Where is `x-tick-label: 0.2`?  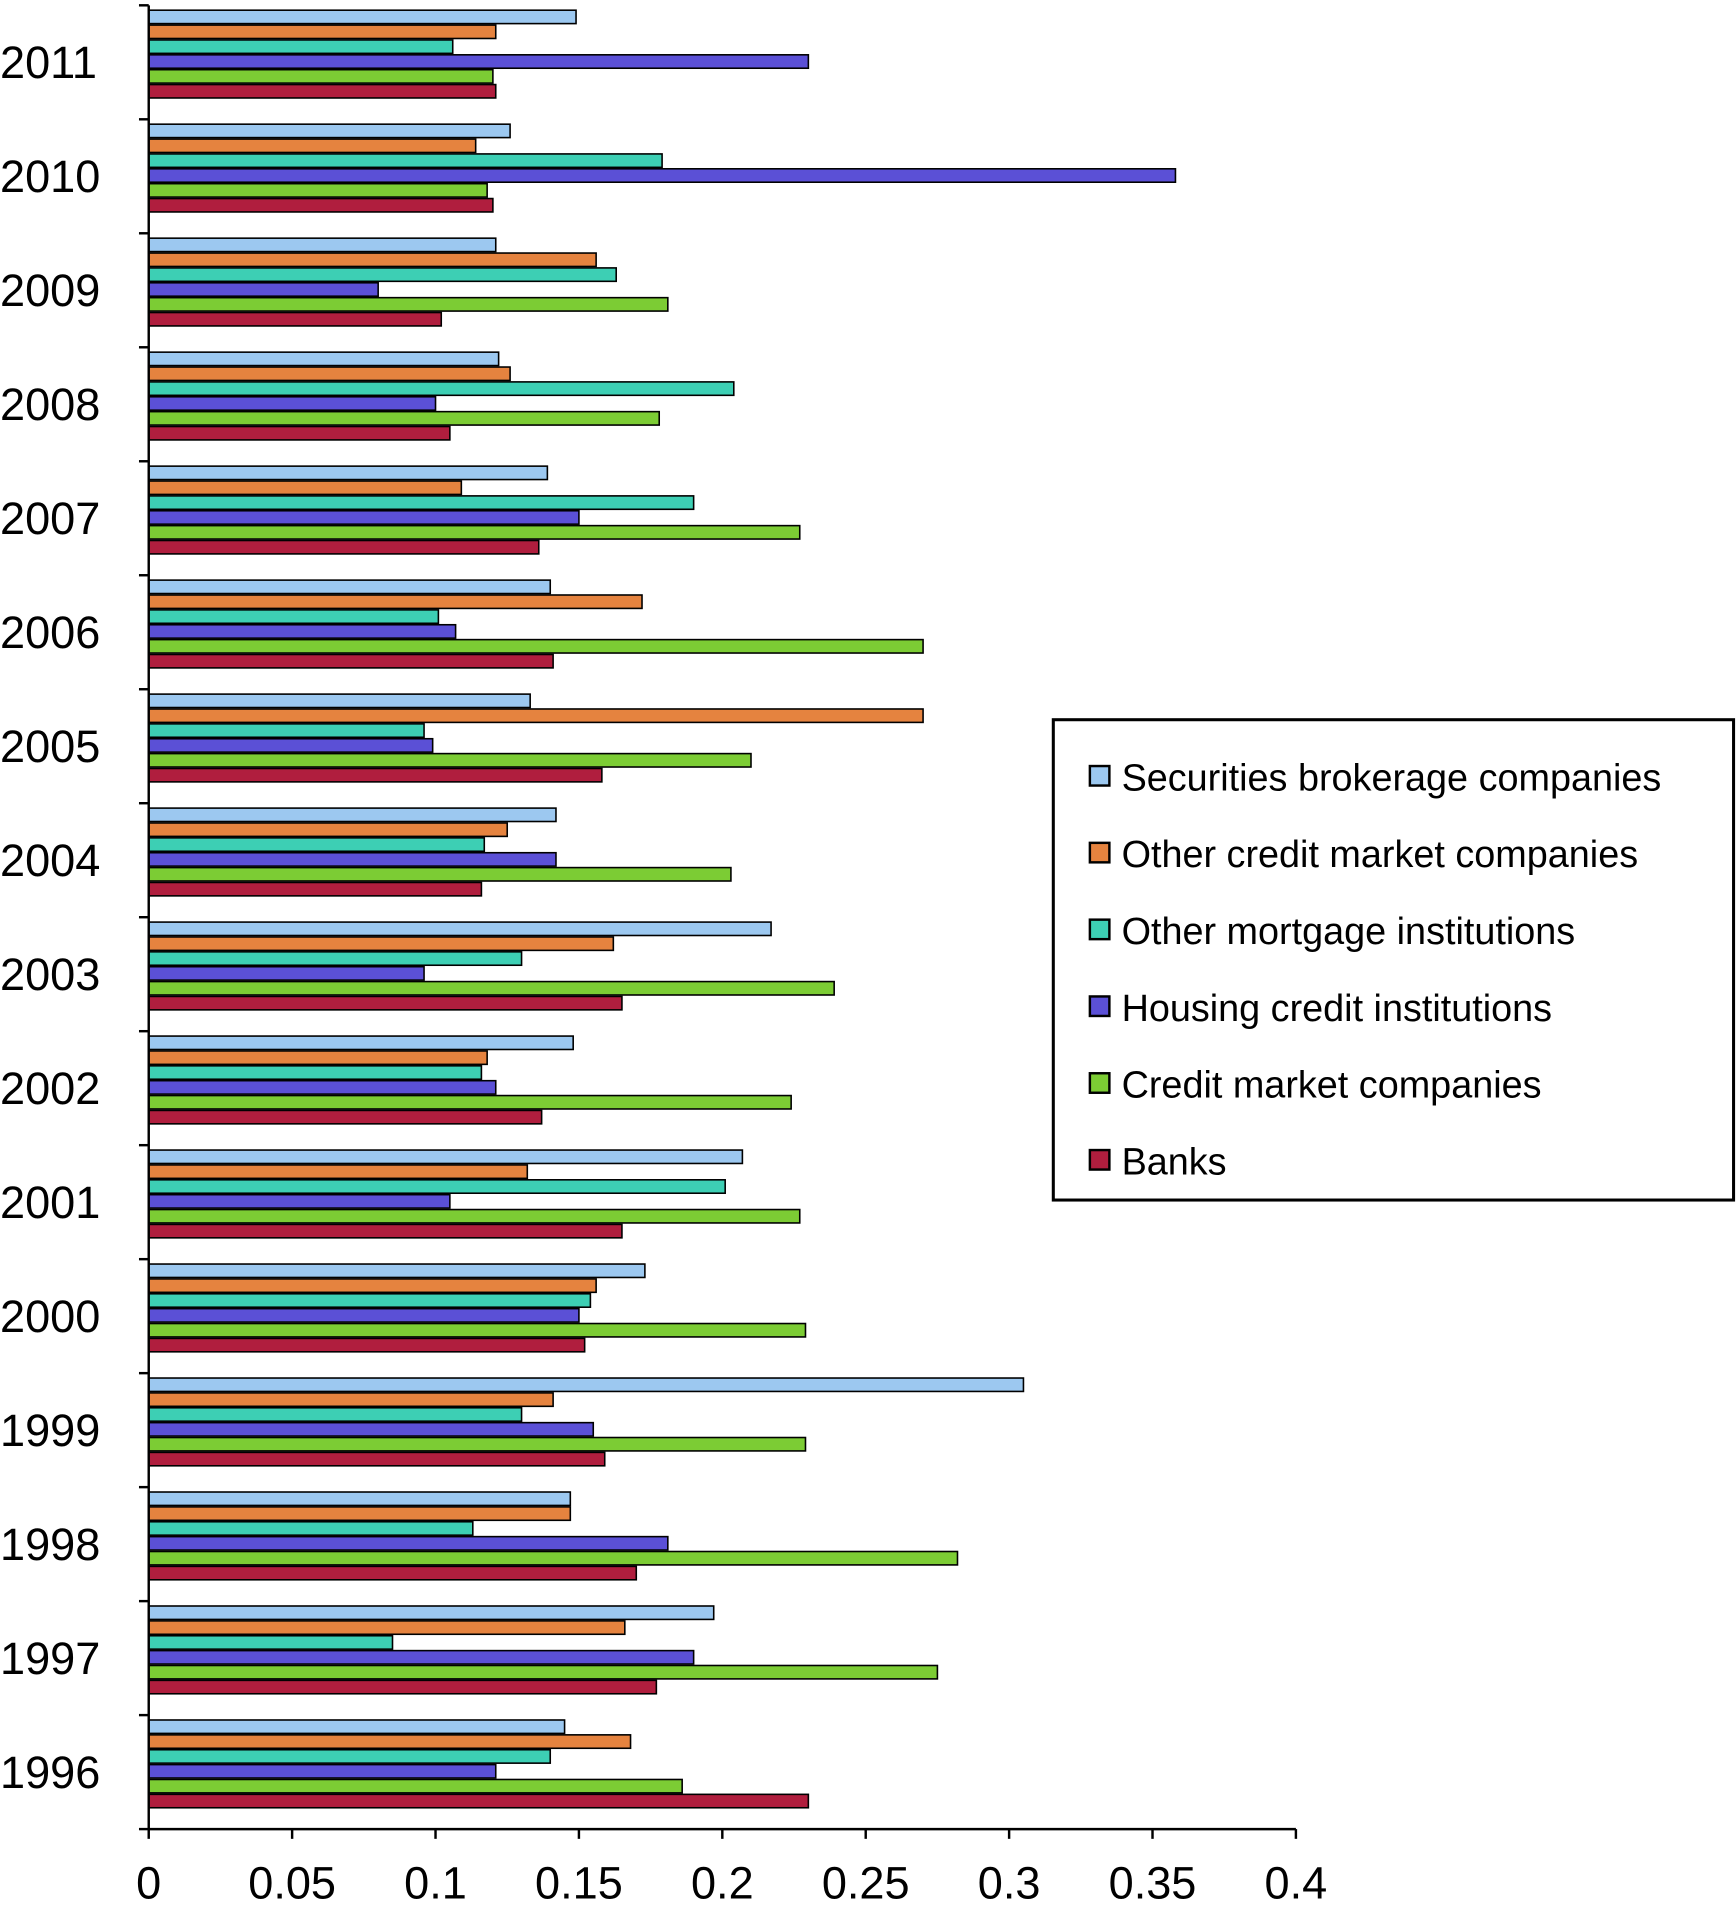
x-tick-label: 0.2 is located at coordinates (722, 1883).